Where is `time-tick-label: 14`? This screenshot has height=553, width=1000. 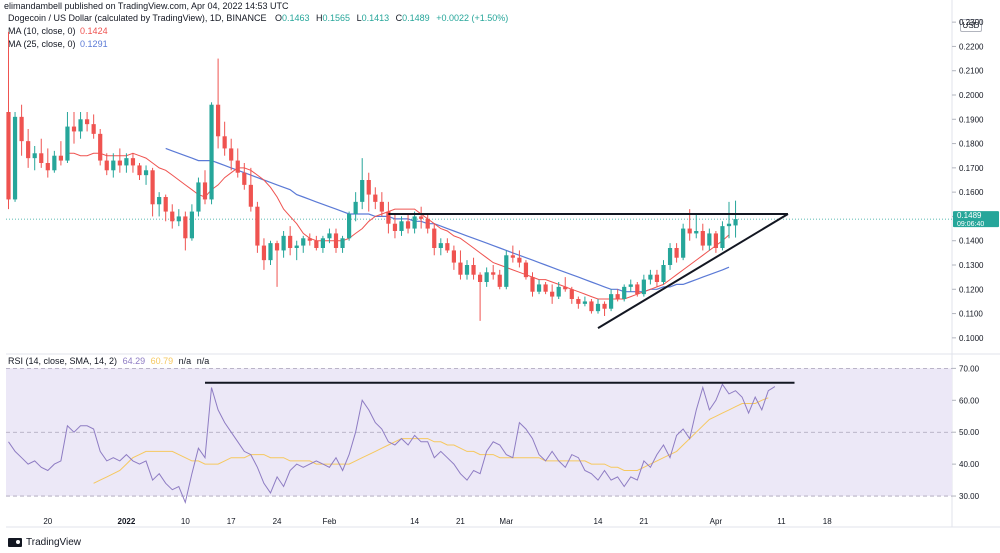
time-tick-label: 14 is located at coordinates (414, 521).